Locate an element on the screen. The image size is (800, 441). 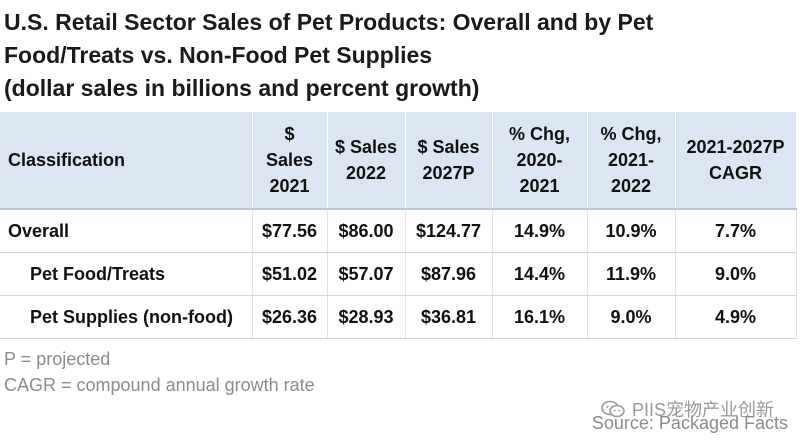
header-chg-2020-2021: % Chg, 2020- 2021 is located at coordinates (540, 161).